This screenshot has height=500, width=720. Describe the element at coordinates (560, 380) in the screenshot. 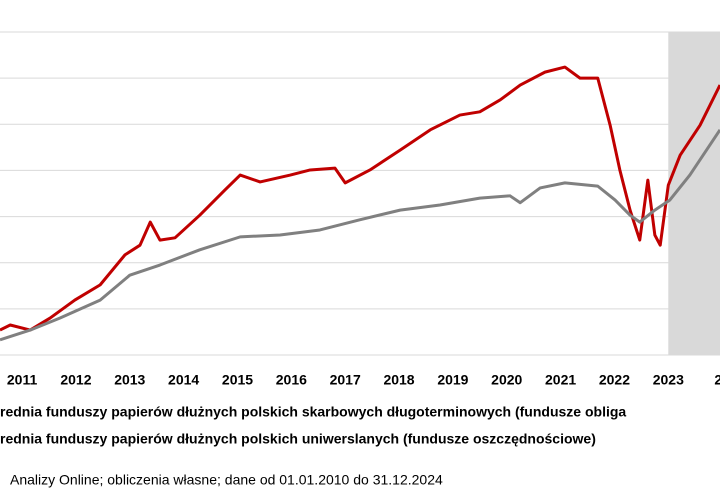

I see `x-tick-label: 2021` at that location.